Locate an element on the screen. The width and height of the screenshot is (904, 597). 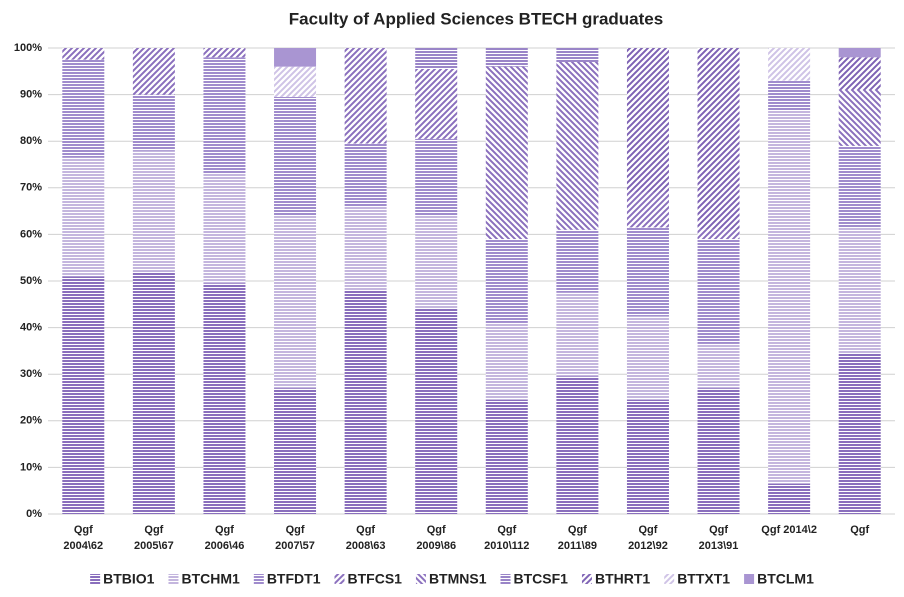
legend-label: BTCSF1 is located at coordinates (541, 579).